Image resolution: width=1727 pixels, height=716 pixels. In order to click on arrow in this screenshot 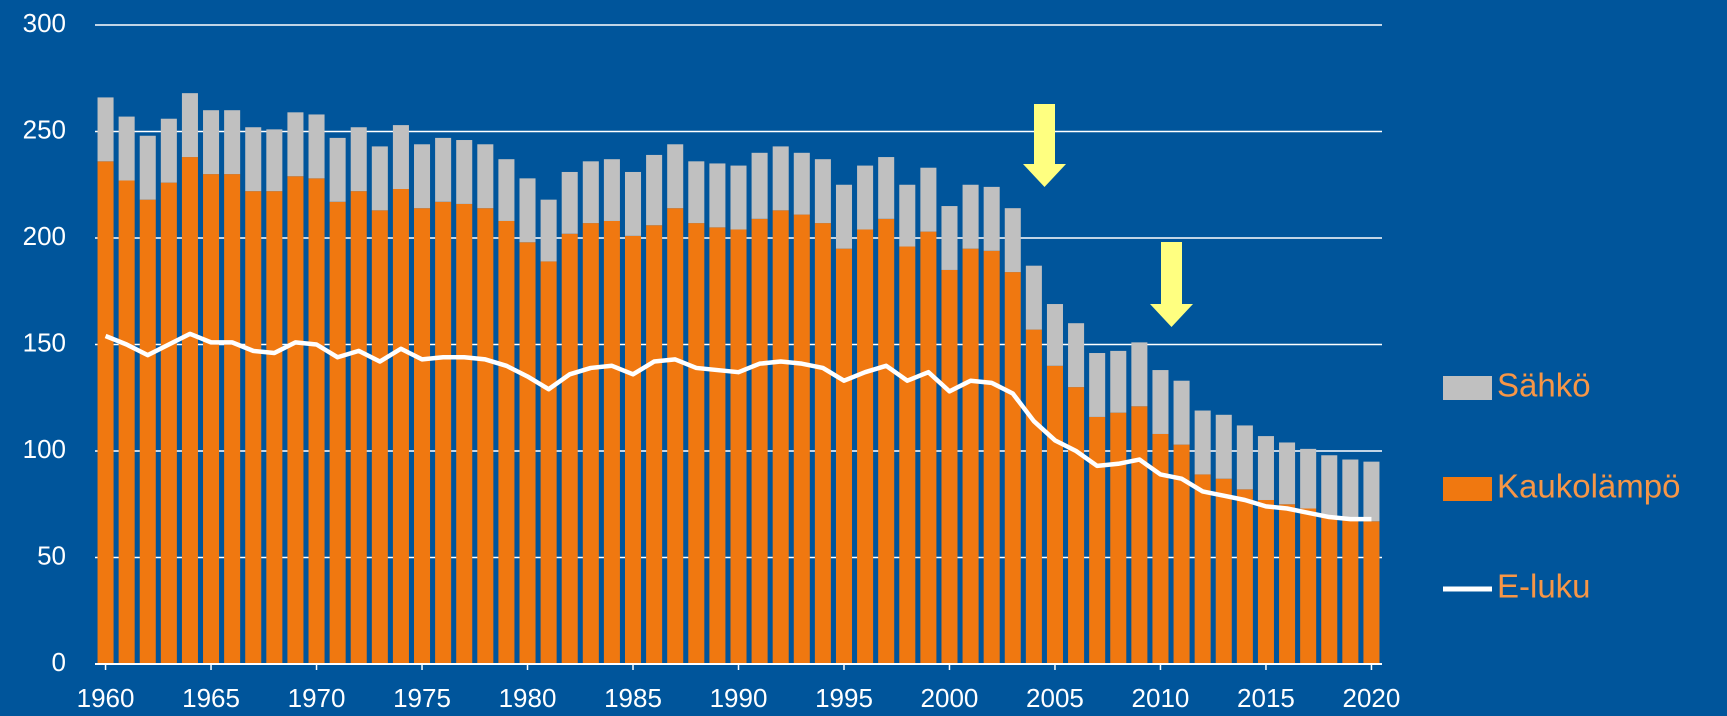, I will do `click(1044, 145)`.